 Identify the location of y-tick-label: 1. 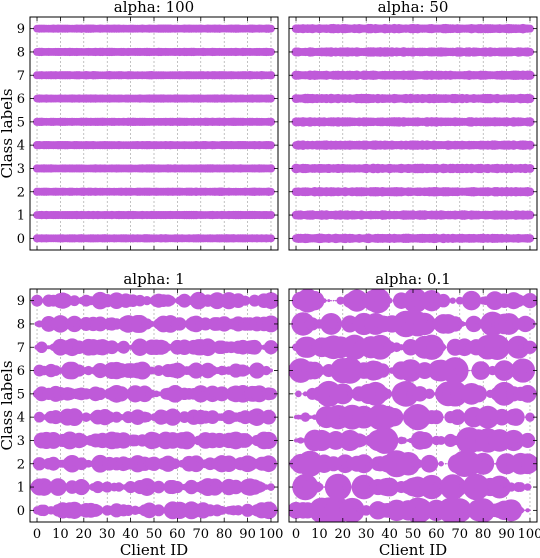
(21, 216).